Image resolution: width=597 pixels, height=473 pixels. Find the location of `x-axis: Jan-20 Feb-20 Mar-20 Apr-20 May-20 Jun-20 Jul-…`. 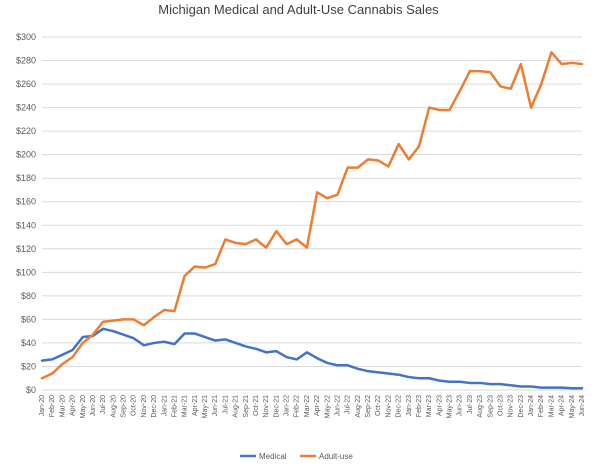

x-axis: Jan-20 Feb-20 Mar-20 Apr-20 May-20 Jun-20 Jul-… is located at coordinates (312, 406).